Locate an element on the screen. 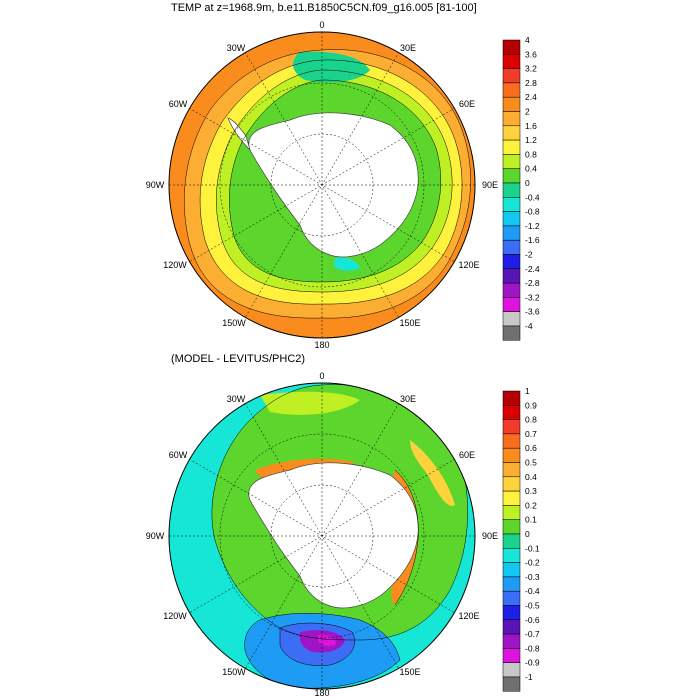 The height and width of the screenshot is (700, 700). lon-label: 150E is located at coordinates (409, 323).